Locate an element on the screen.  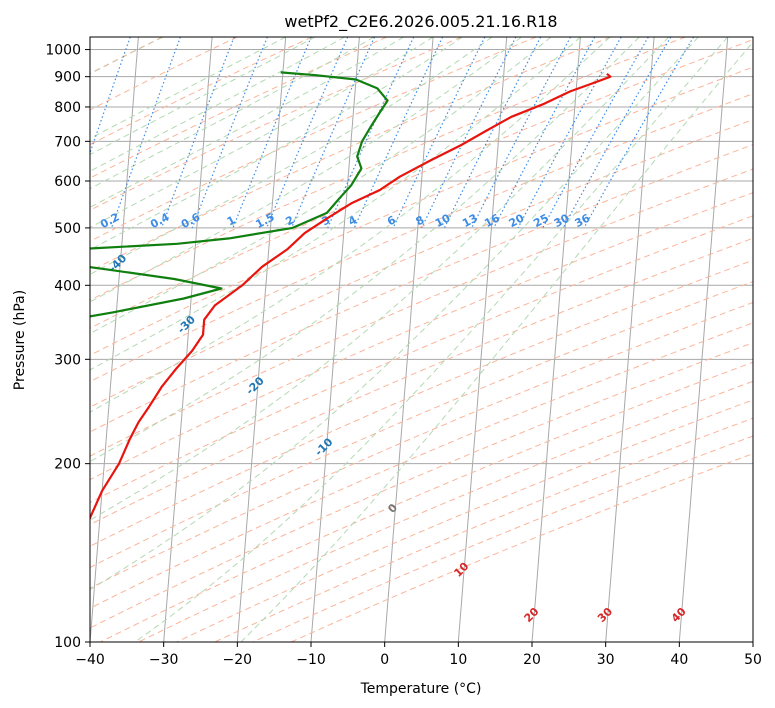
x-tick-label: 30 is located at coordinates (606, 660).